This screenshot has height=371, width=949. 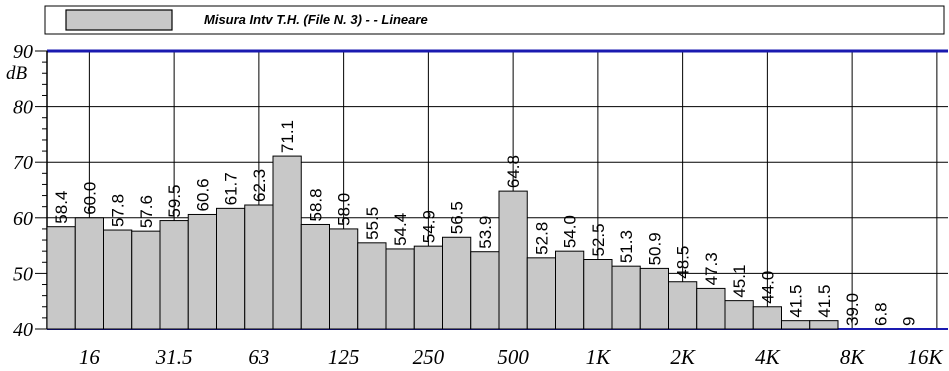 I want to click on bar-value-label: 61.7, so click(x=231, y=188).